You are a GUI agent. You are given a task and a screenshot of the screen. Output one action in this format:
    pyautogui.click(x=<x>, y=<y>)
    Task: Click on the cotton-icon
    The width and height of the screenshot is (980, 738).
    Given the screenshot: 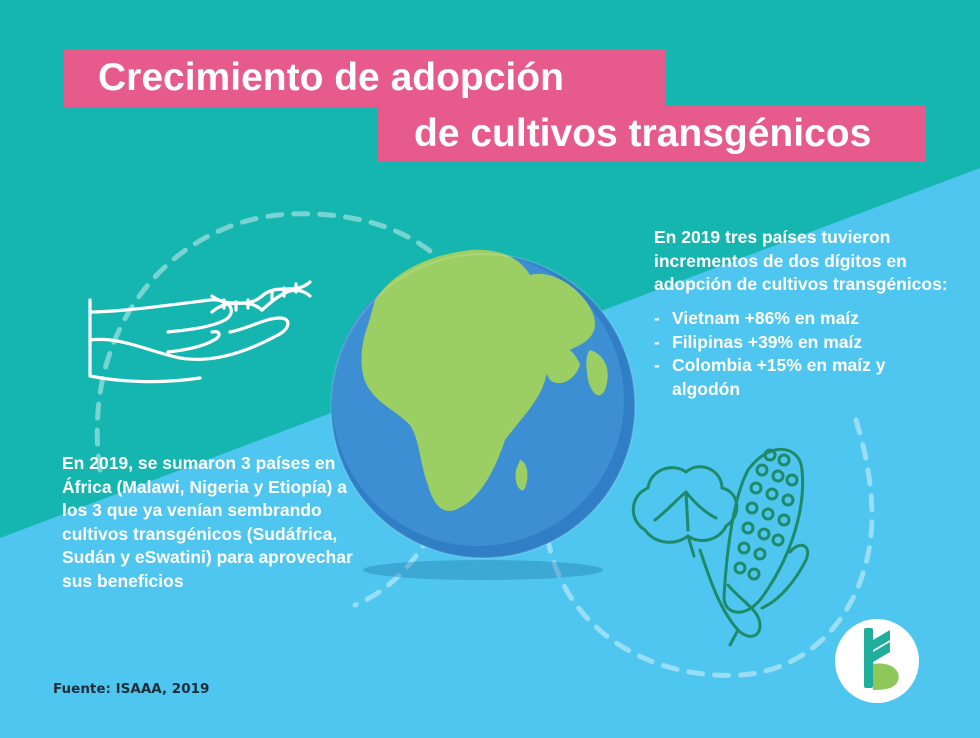 What is the action you would take?
    pyautogui.click(x=685, y=511)
    